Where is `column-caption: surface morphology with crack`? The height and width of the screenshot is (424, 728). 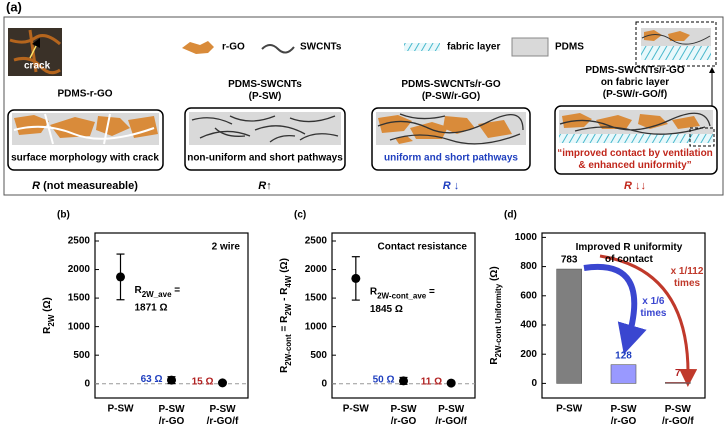 column-caption: surface morphology with crack is located at coordinates (85, 158).